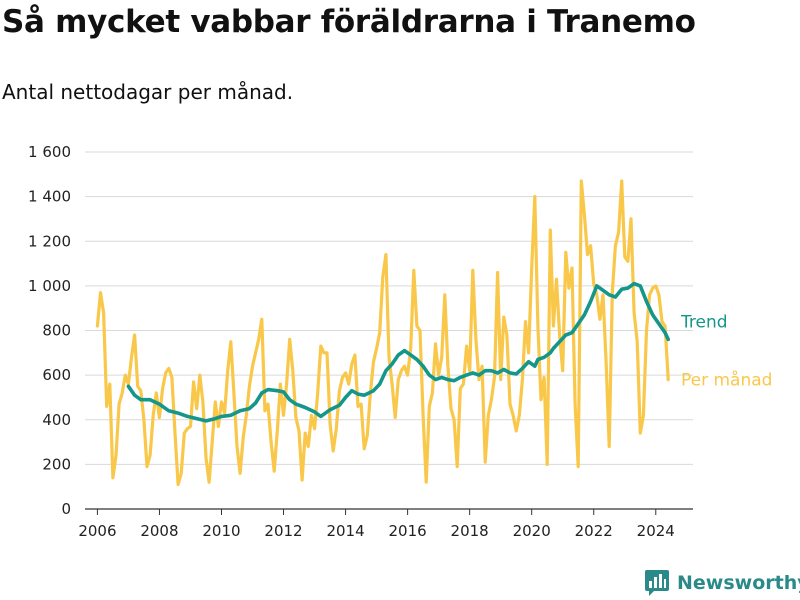 The width and height of the screenshot is (800, 600). Describe the element at coordinates (56, 375) in the screenshot. I see `y-tick-label: 600` at that location.